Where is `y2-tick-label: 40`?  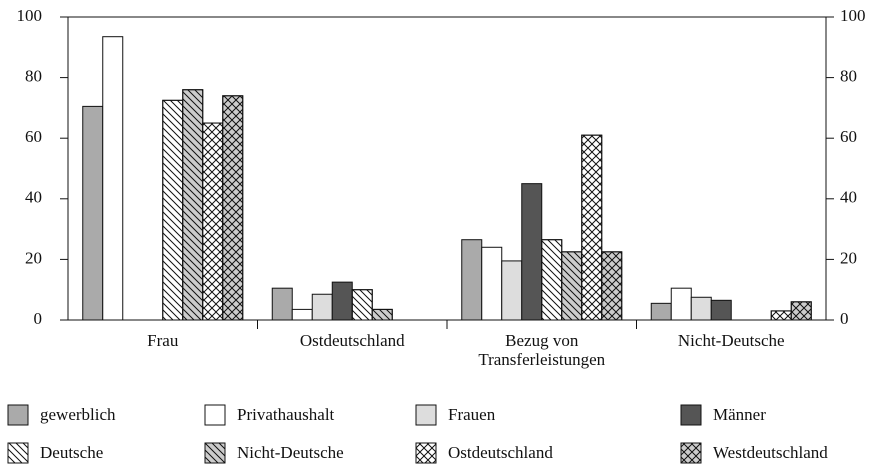
y2-tick-label: 40 is located at coordinates (848, 197).